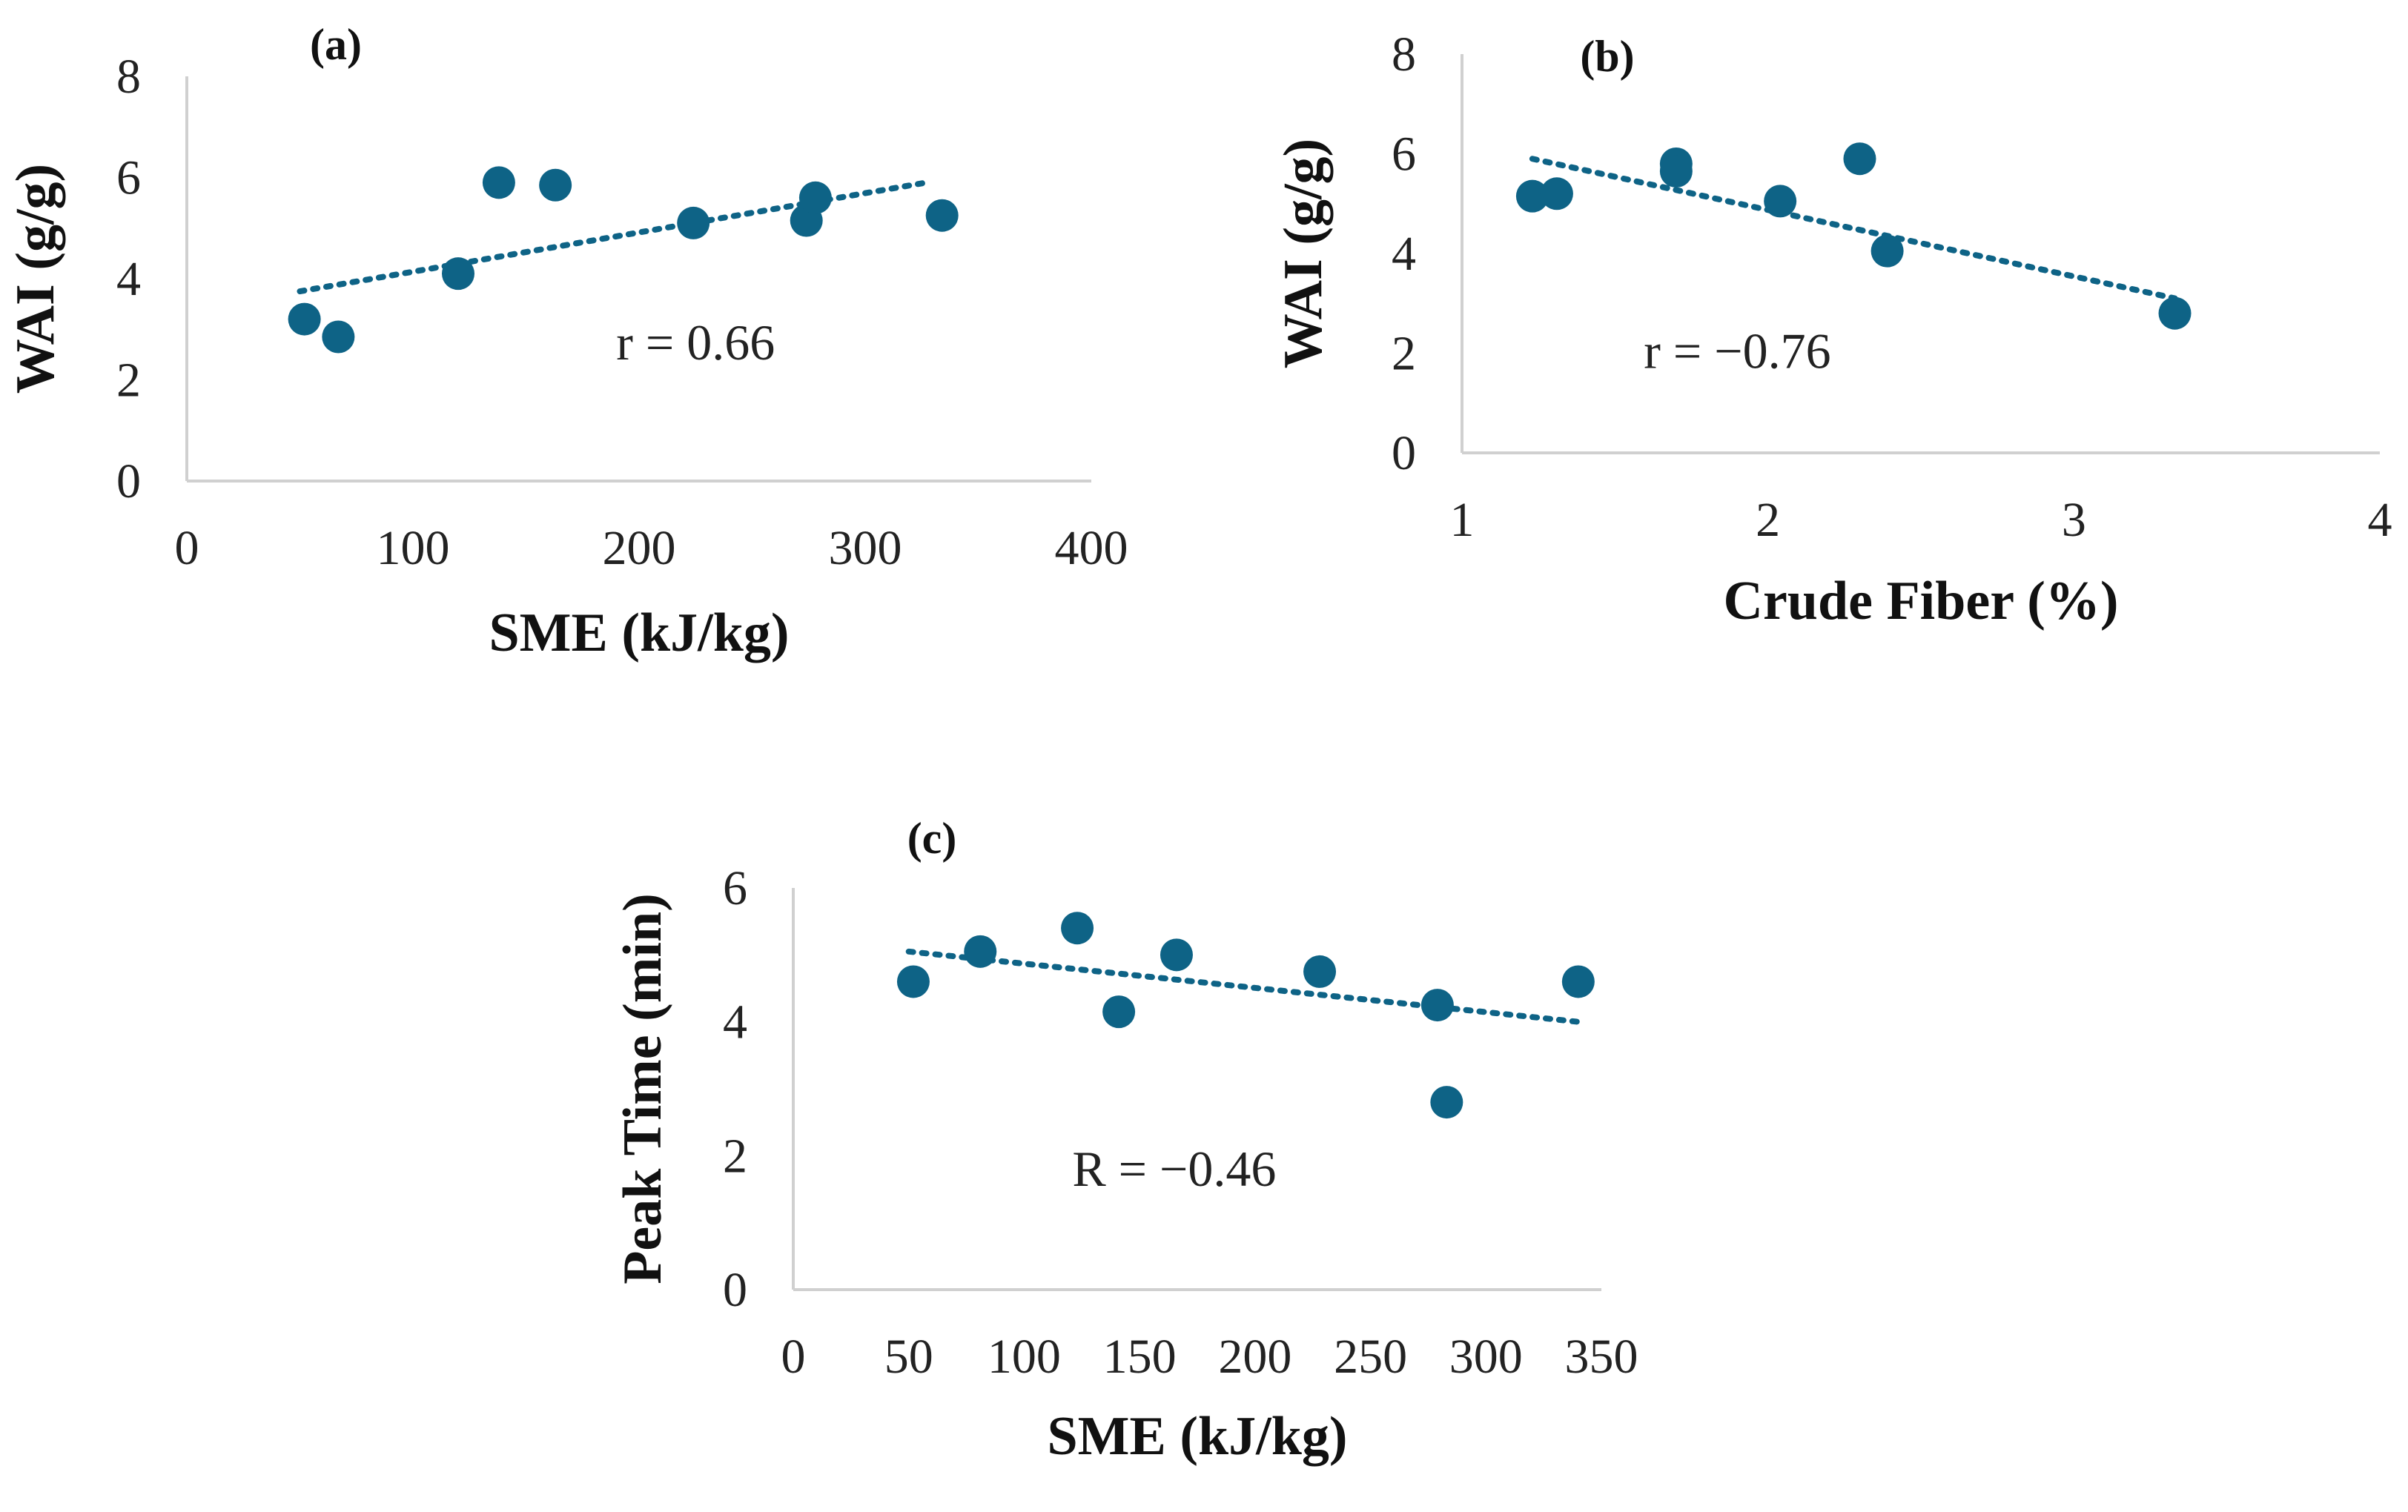 Image resolution: width=2408 pixels, height=1512 pixels. What do you see at coordinates (2074, 520) in the screenshot?
I see `x-tick-label: 3` at bounding box center [2074, 520].